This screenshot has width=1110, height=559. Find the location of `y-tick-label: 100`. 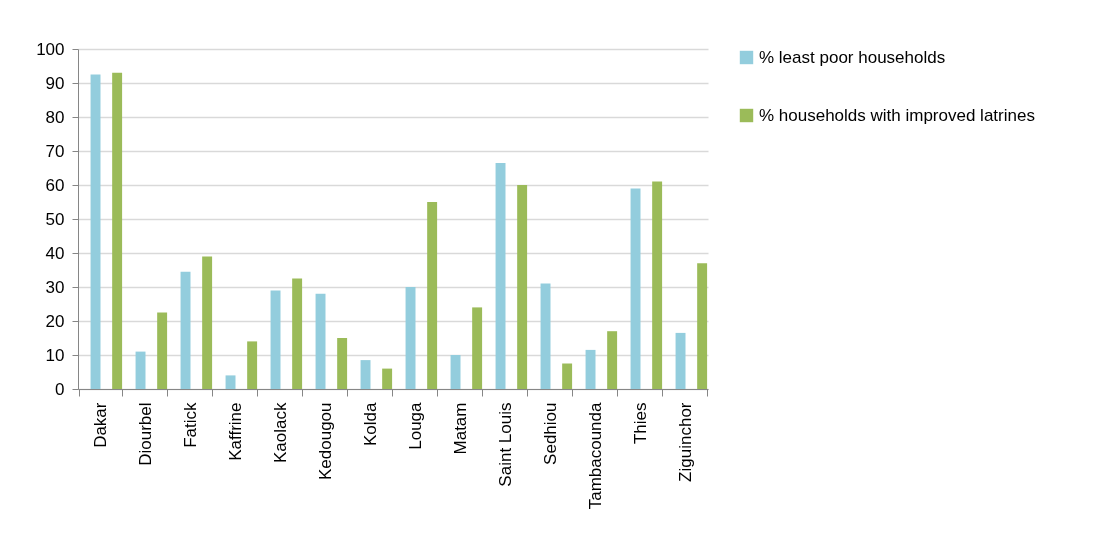

y-tick-label: 100 is located at coordinates (50, 49).